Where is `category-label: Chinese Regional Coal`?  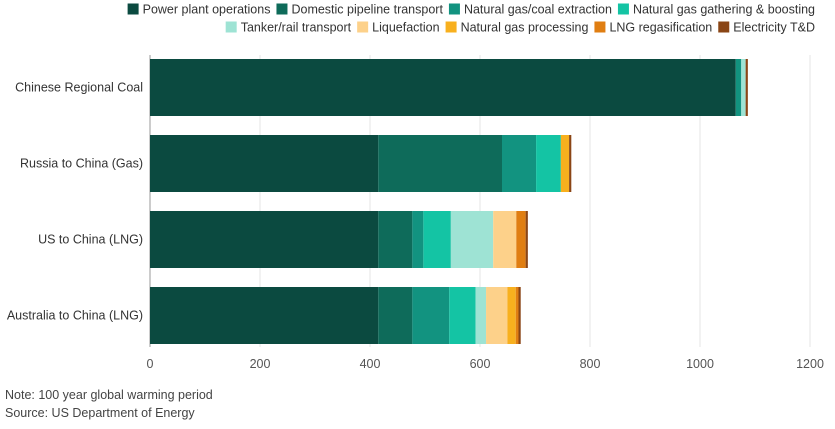
category-label: Chinese Regional Coal is located at coordinates (79, 88).